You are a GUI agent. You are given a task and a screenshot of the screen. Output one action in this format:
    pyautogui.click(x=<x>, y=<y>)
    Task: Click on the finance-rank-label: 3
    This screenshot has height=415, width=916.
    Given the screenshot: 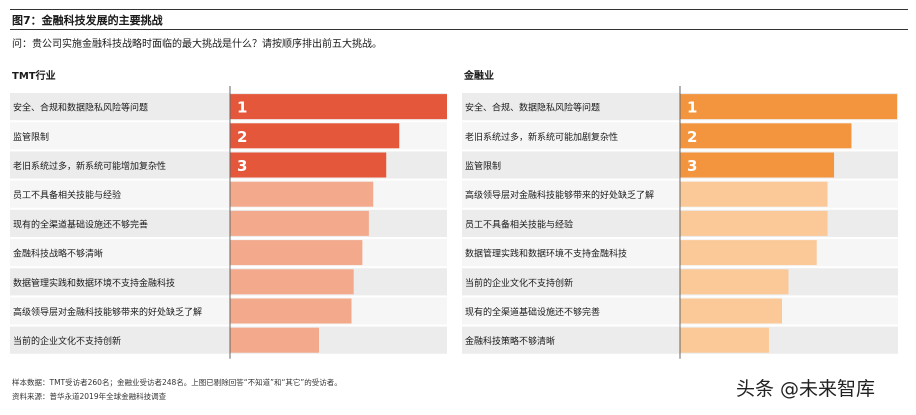 What is the action you would take?
    pyautogui.click(x=692, y=166)
    